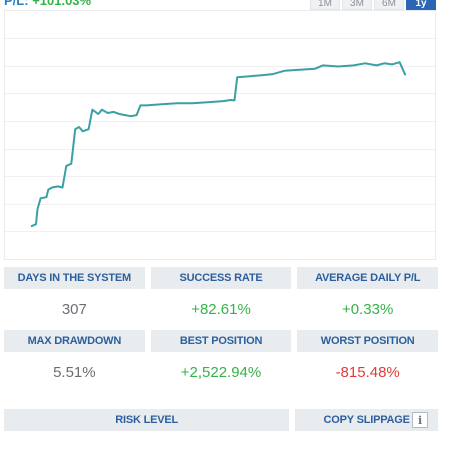  What do you see at coordinates (367, 372) in the screenshot?
I see `worst-position-value: -815.48%` at bounding box center [367, 372].